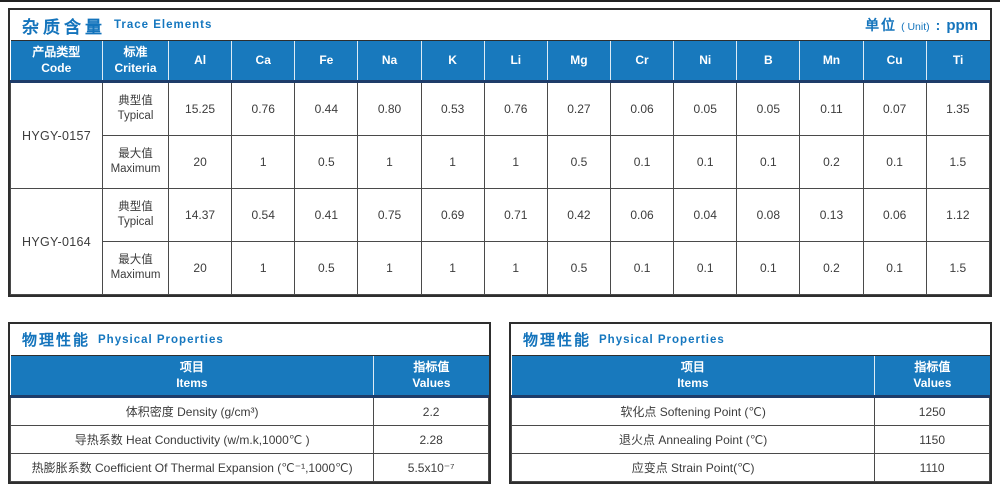 The width and height of the screenshot is (1000, 484). What do you see at coordinates (249, 411) in the screenshot?
I see `table-row: 体积密度 Density (g/cm³) 2.2` at bounding box center [249, 411].